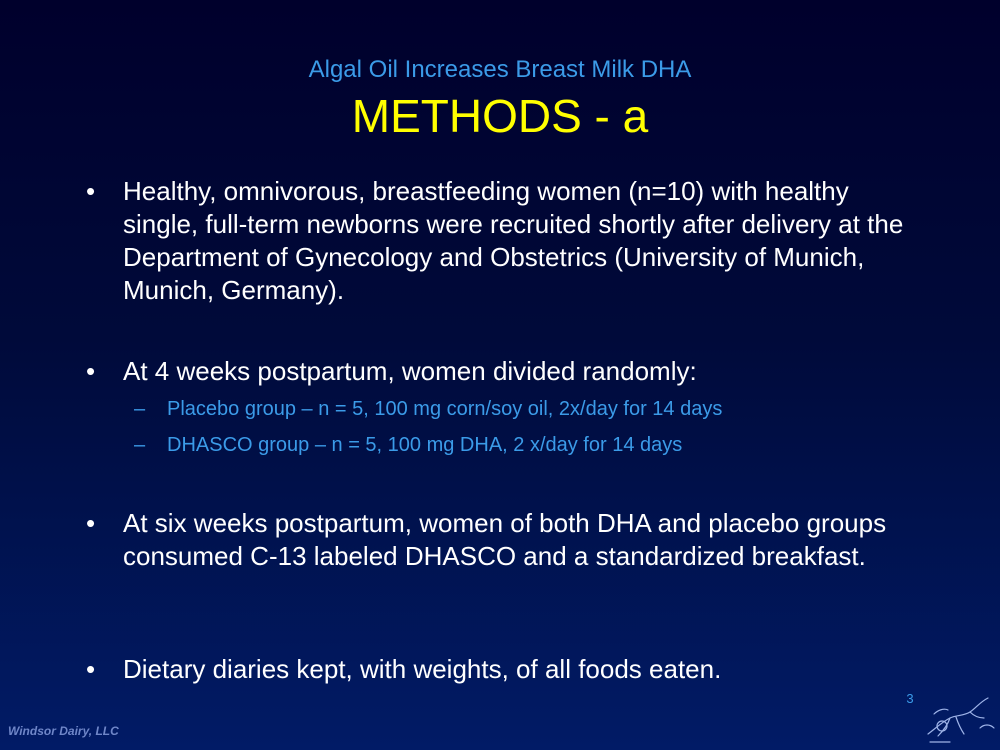 The height and width of the screenshot is (750, 1000). I want to click on slide-subtitle: Algal Oil Increases Breast Milk DHA, so click(500, 70).